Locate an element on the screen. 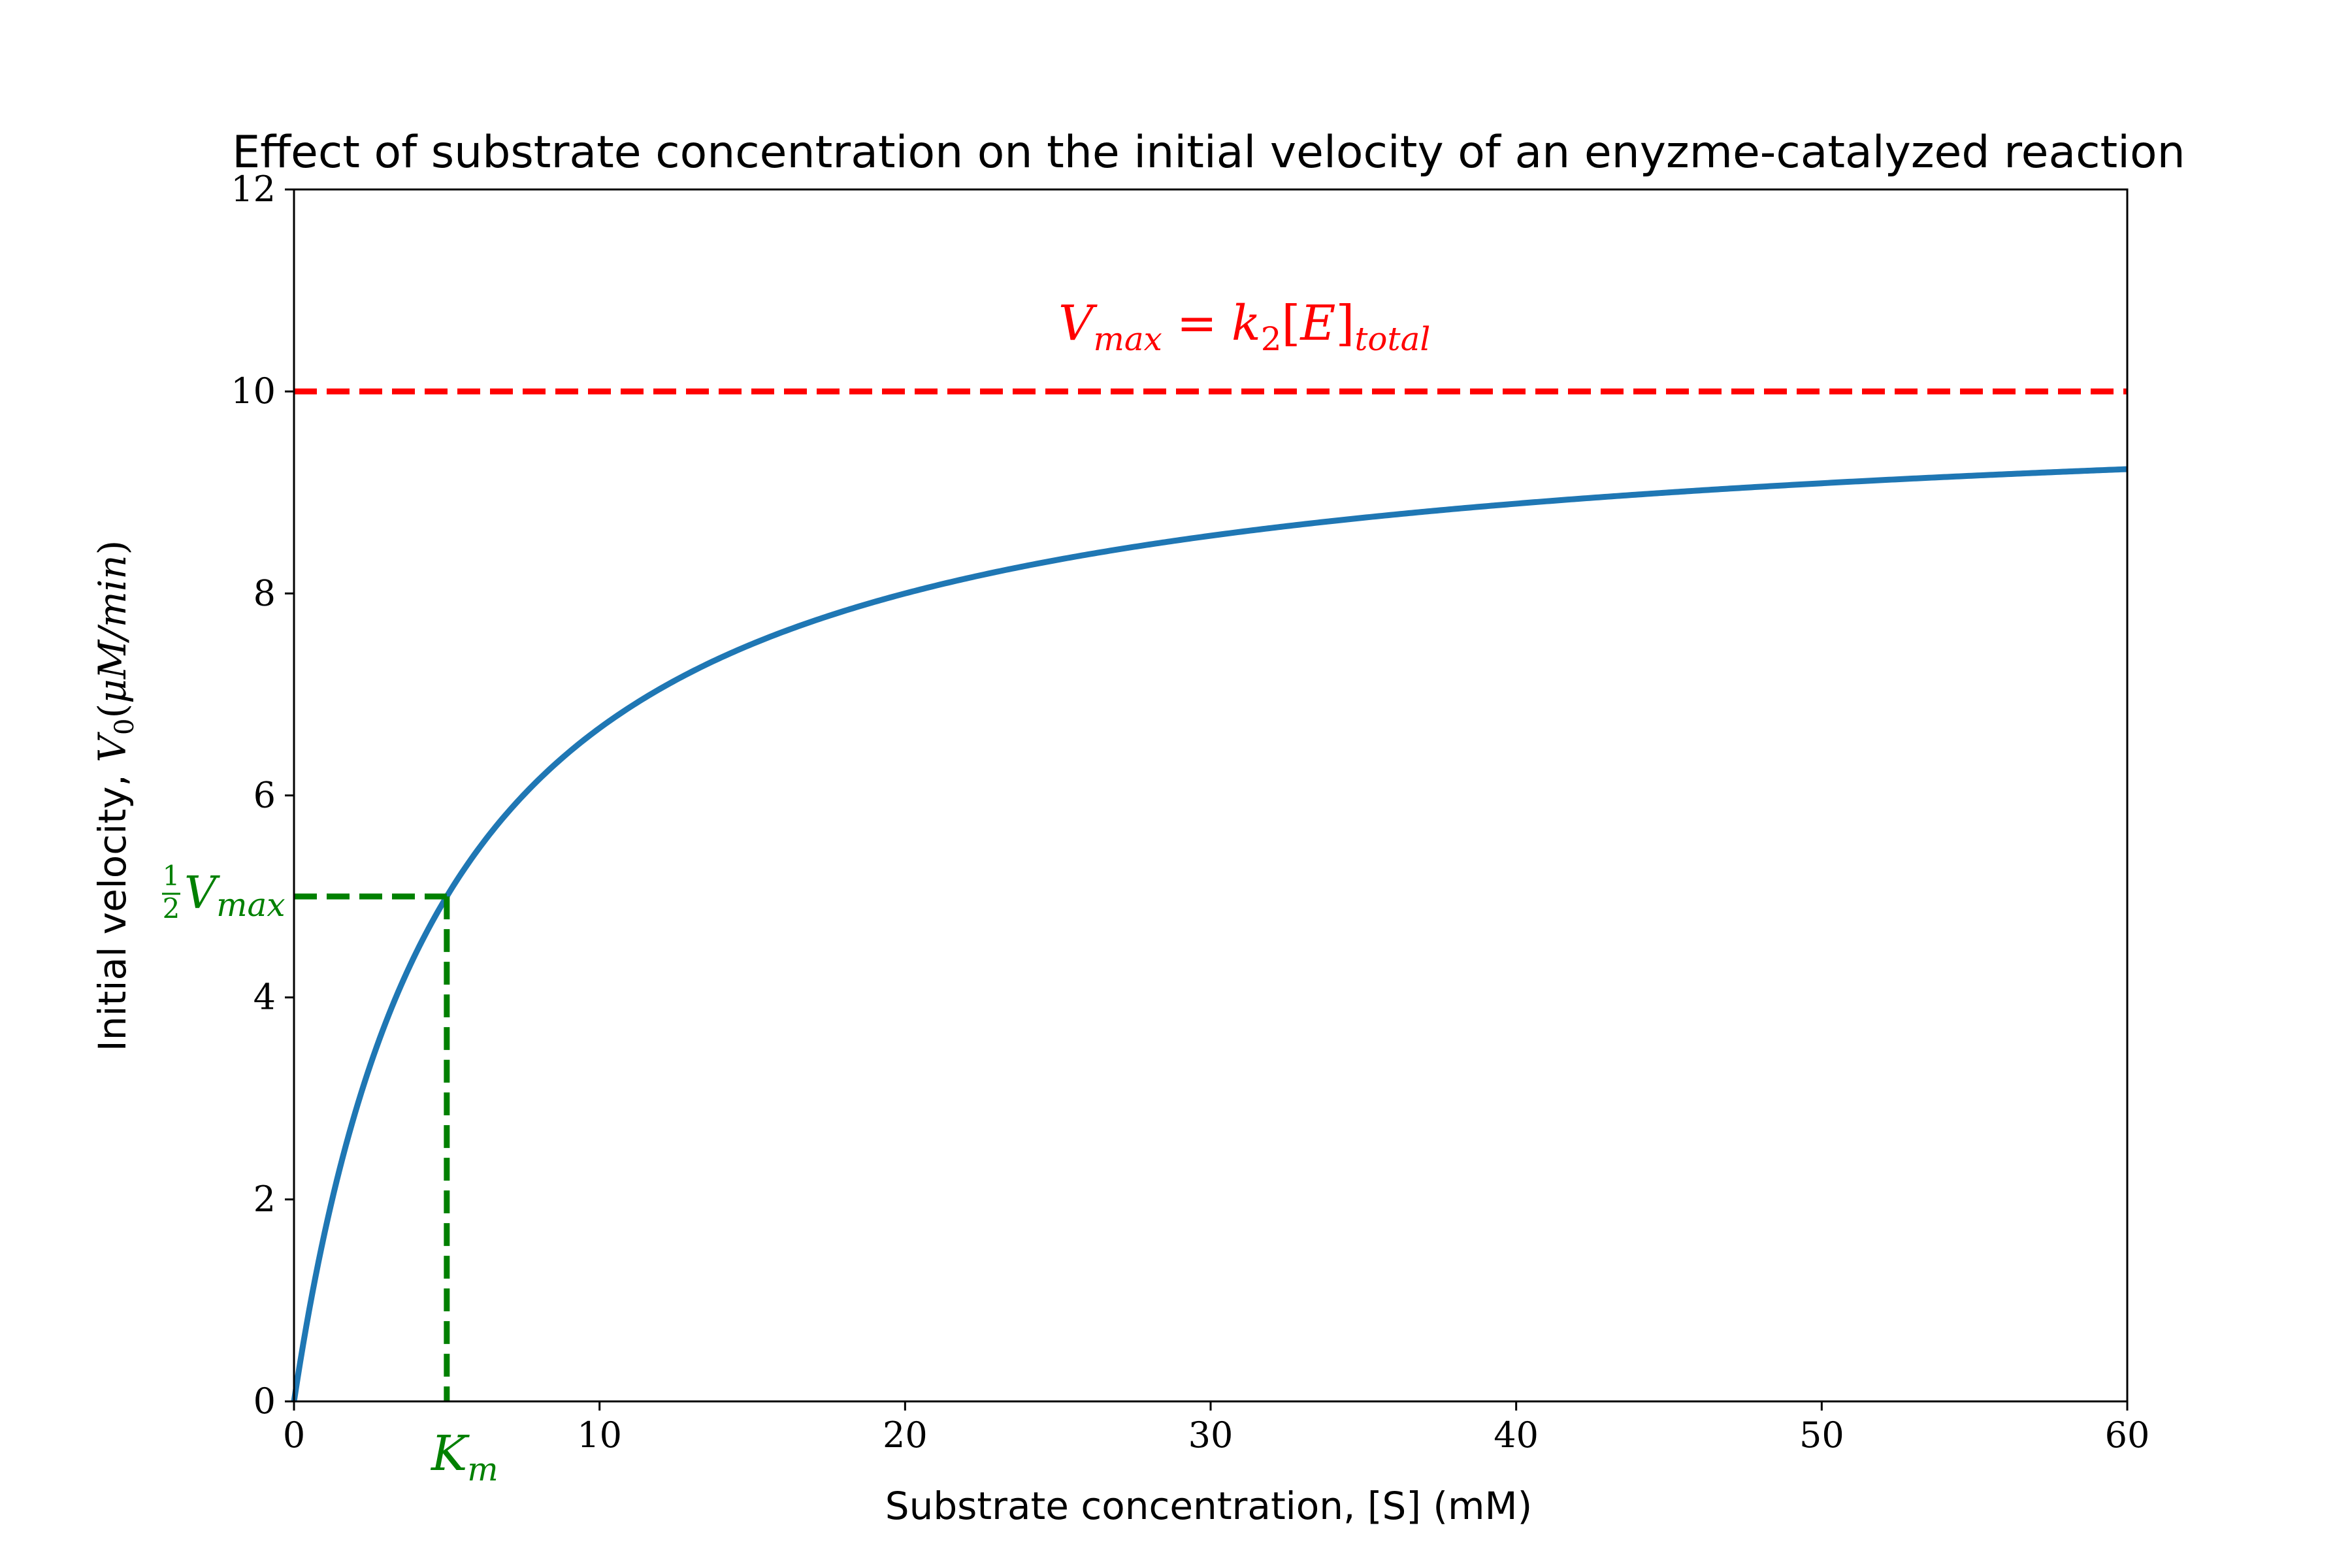 The width and height of the screenshot is (2352, 1568). vmax-annotation-e: E is located at coordinates (1317, 323).